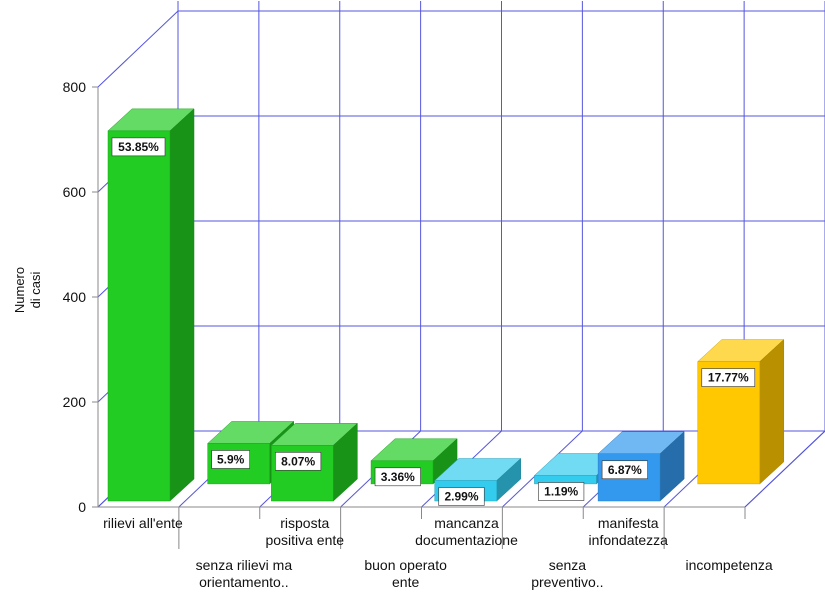 This screenshot has width=825, height=596. I want to click on category-label: manifesta, so click(628, 523).